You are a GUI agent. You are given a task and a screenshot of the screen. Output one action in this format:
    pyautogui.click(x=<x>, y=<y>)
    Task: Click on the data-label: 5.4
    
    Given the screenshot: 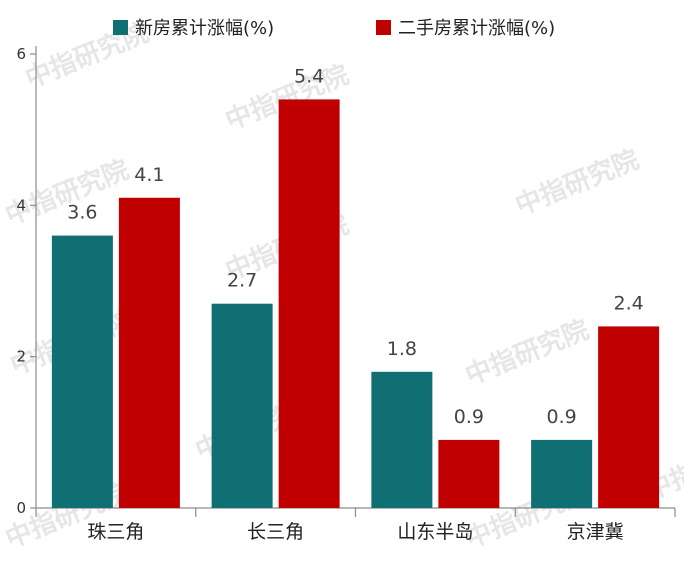 What is the action you would take?
    pyautogui.click(x=309, y=76)
    